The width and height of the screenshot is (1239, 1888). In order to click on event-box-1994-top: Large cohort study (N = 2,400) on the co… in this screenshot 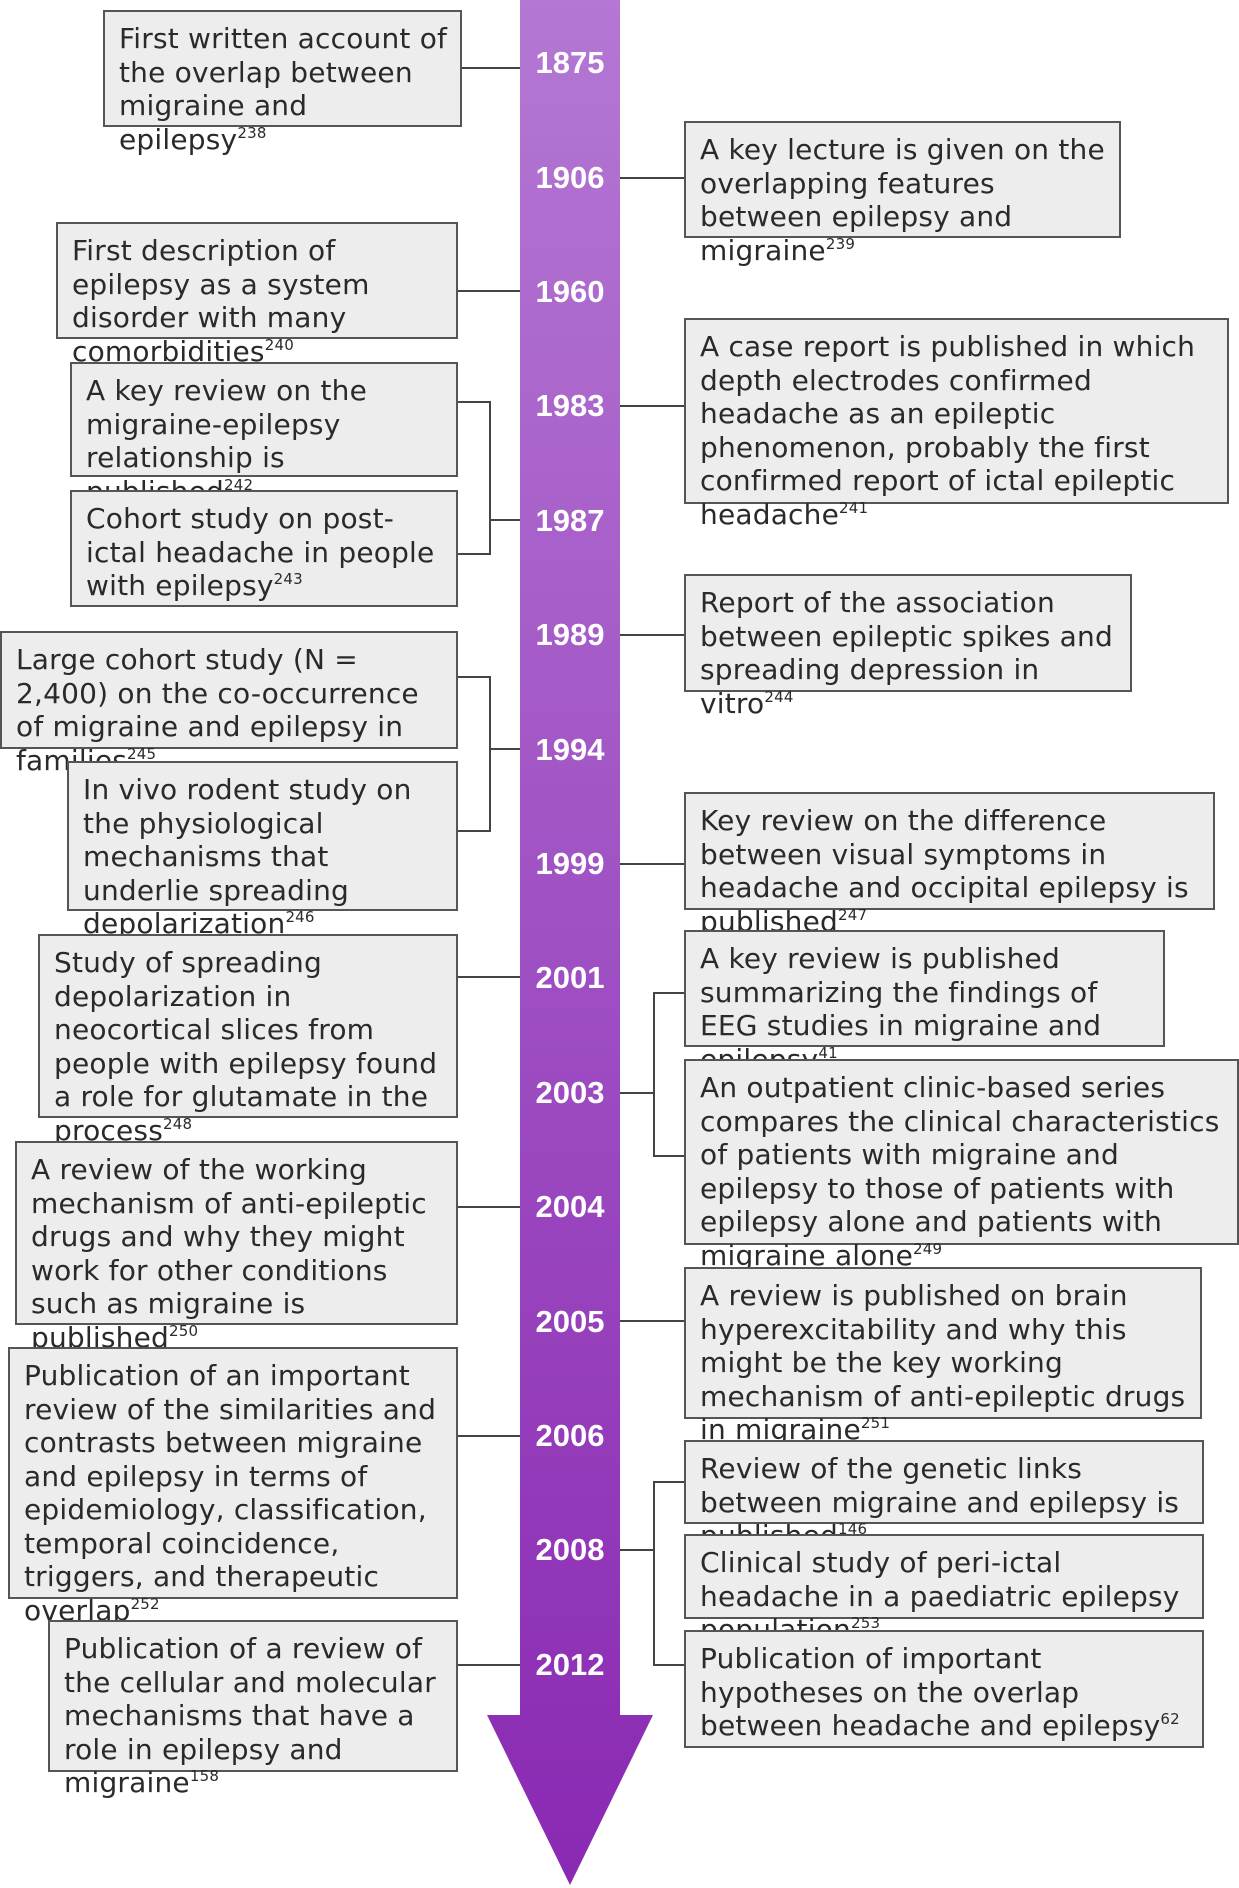, I will do `click(229, 704)`.